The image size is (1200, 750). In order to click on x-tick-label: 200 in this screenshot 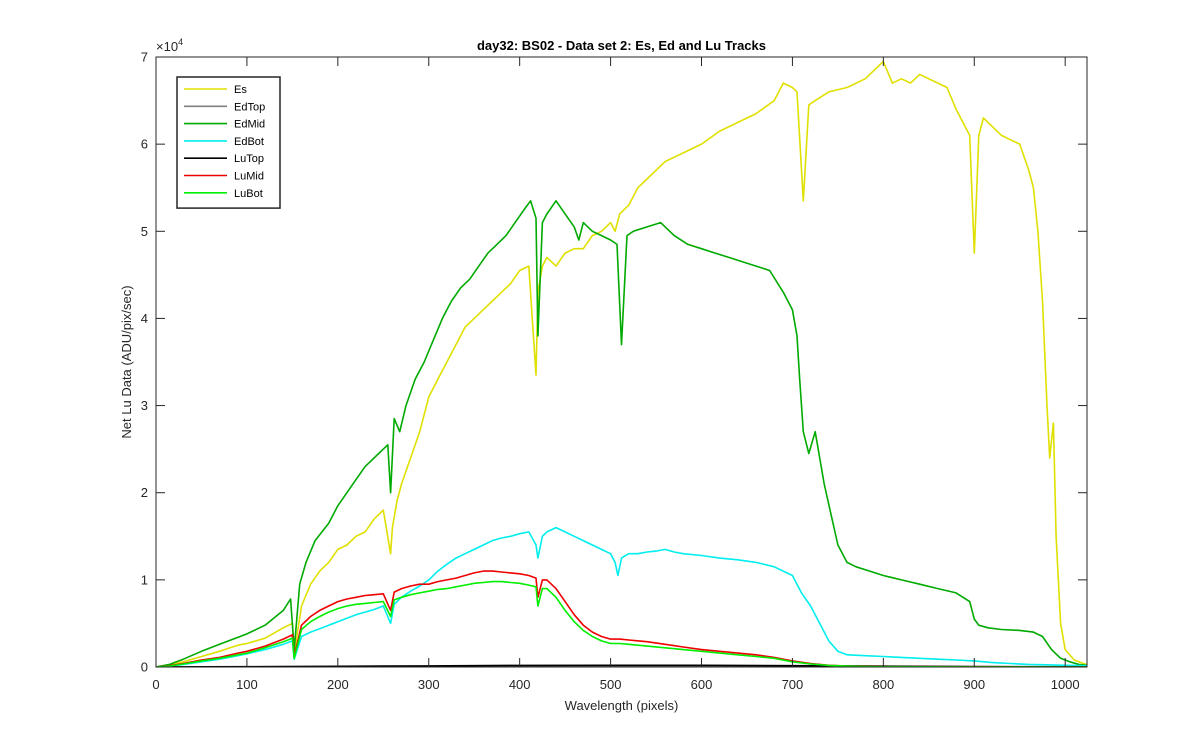, I will do `click(338, 684)`.